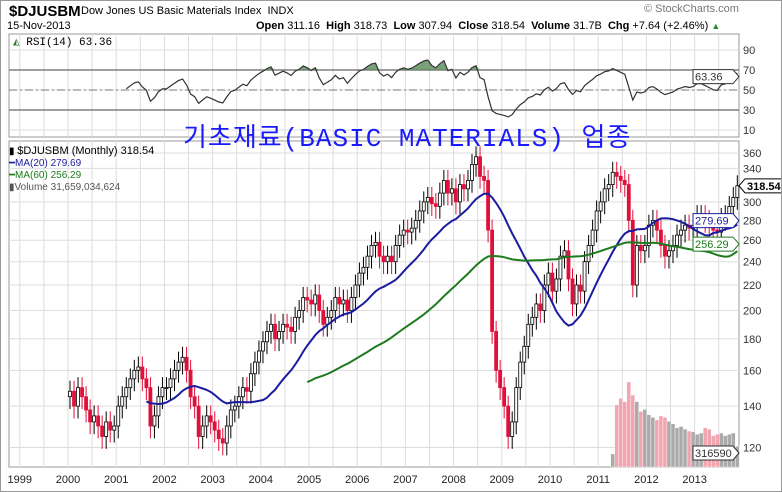  What do you see at coordinates (12, 187) in the screenshot?
I see `volume-bars-icon: ▮` at bounding box center [12, 187].